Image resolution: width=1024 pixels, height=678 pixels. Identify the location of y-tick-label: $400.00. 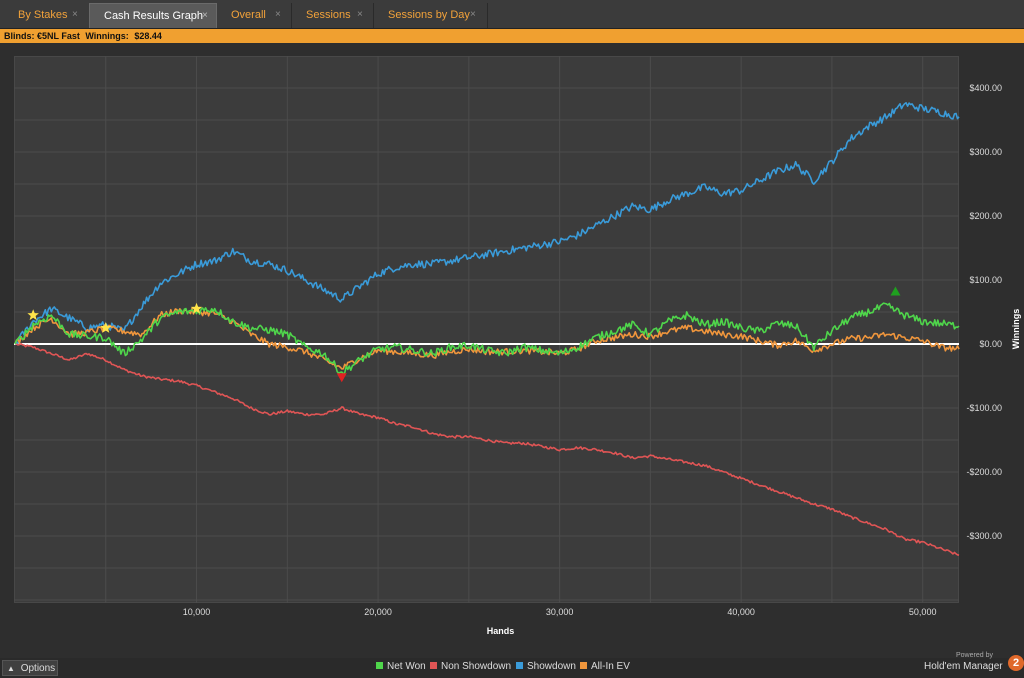
(985, 88).